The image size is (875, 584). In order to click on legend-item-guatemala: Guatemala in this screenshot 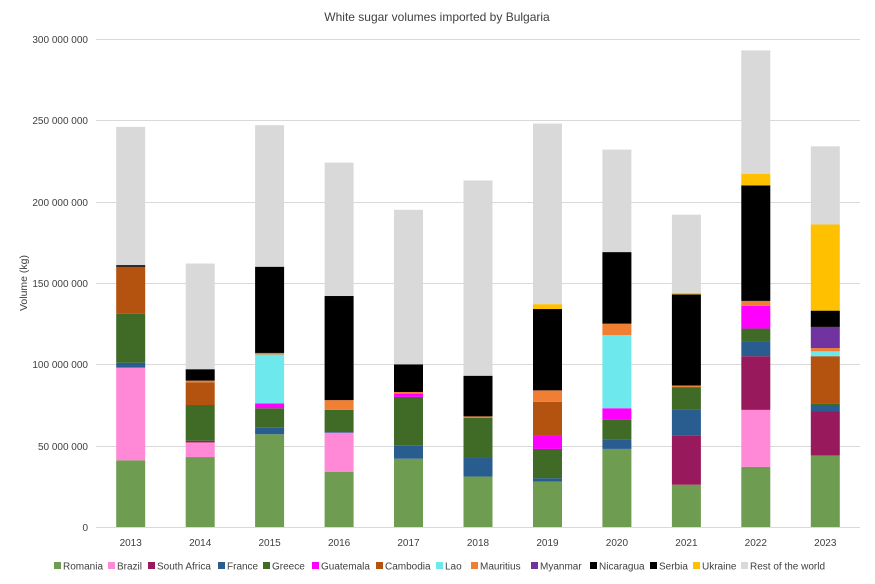, I will do `click(341, 567)`.